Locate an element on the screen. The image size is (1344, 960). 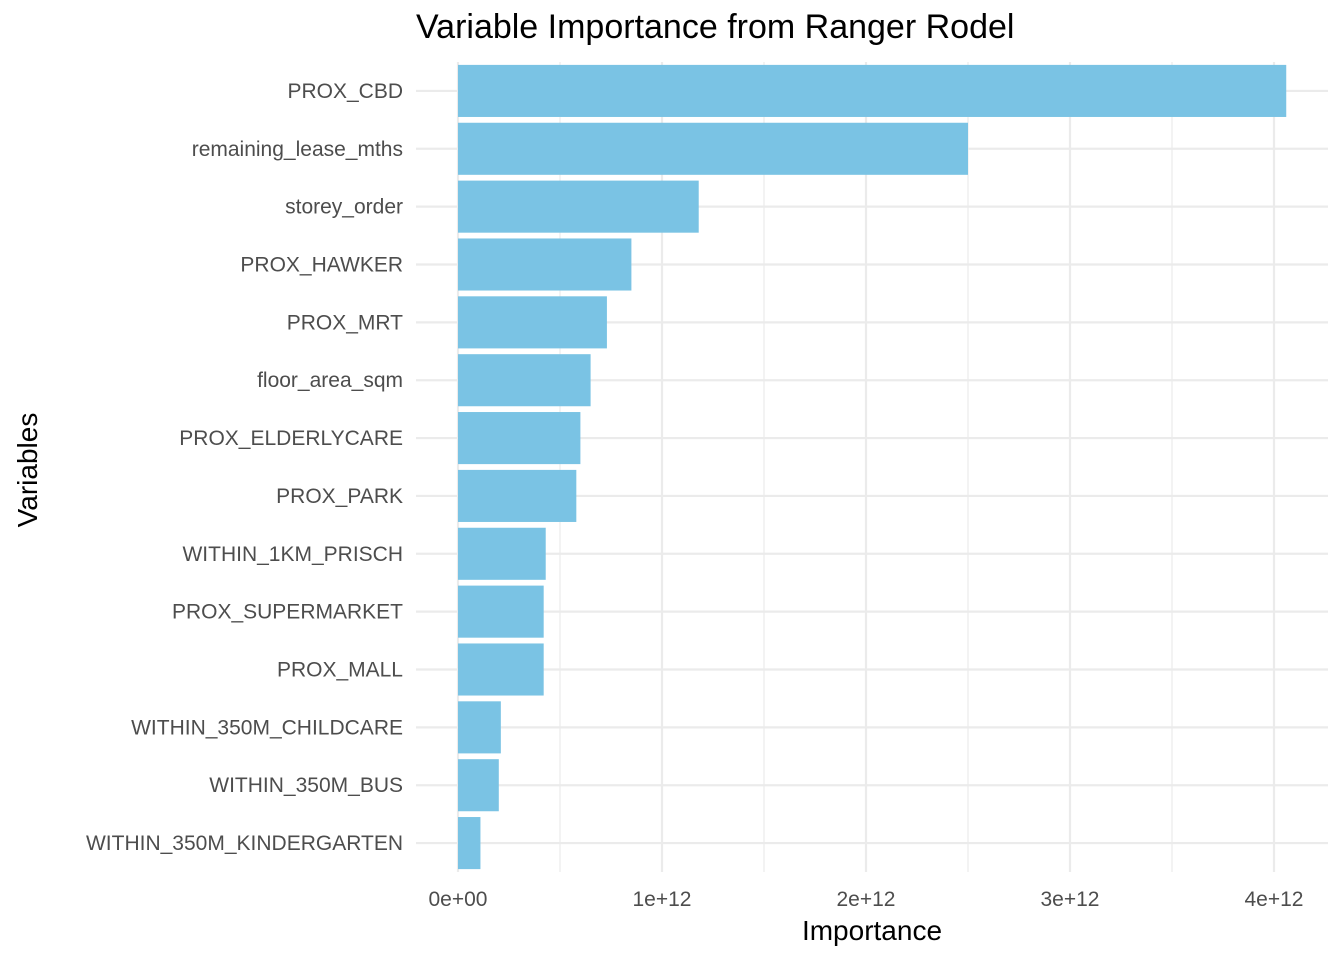
x-tick-labels: 0e+00 1e+12 2e+12 3e+12 4e+12 is located at coordinates (866, 899).